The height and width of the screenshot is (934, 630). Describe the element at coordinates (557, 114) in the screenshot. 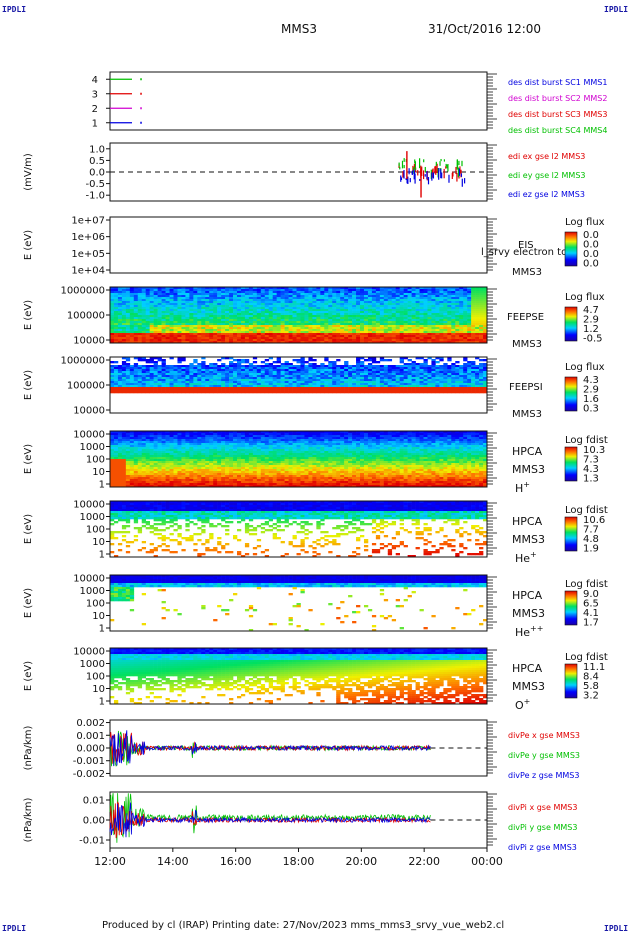

I see `series-legend-label: des dist burst SC3 MMS3` at that location.